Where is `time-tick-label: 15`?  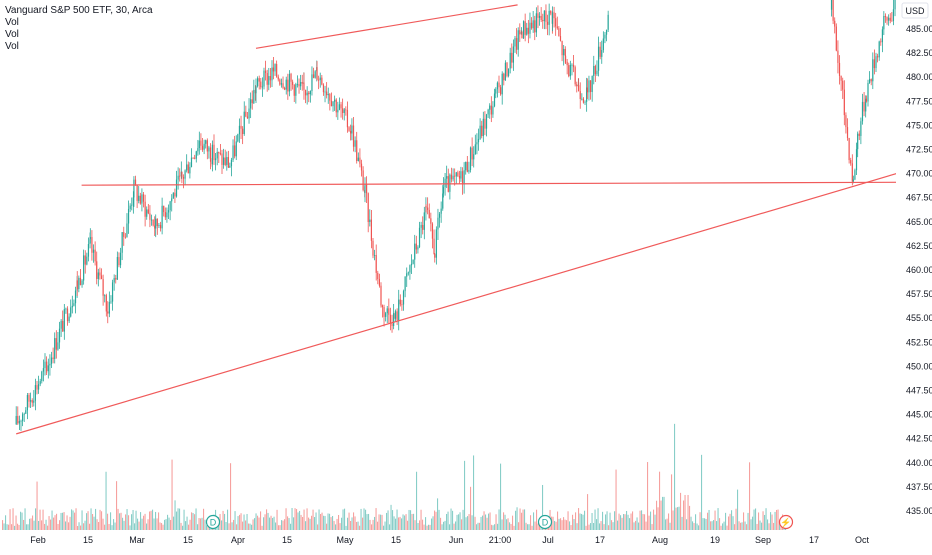 time-tick-label: 15 is located at coordinates (188, 540).